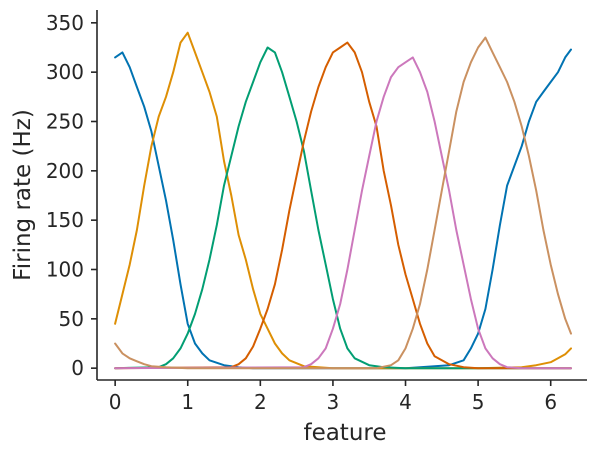 The width and height of the screenshot is (602, 455). What do you see at coordinates (187, 402) in the screenshot?
I see `x-tick-label: 1` at bounding box center [187, 402].